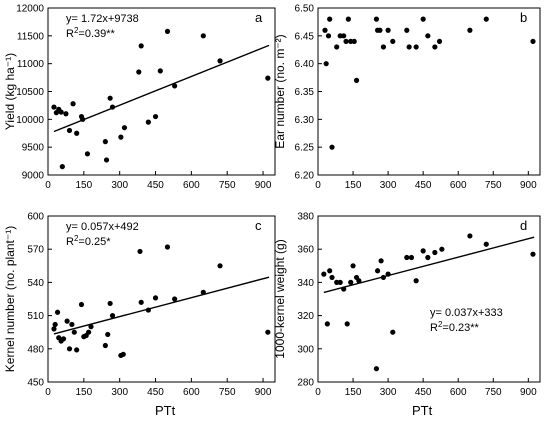 The width and height of the screenshot is (550, 424). Describe the element at coordinates (305, 9) in the screenshot. I see `y-tick-label: 6.50` at that location.